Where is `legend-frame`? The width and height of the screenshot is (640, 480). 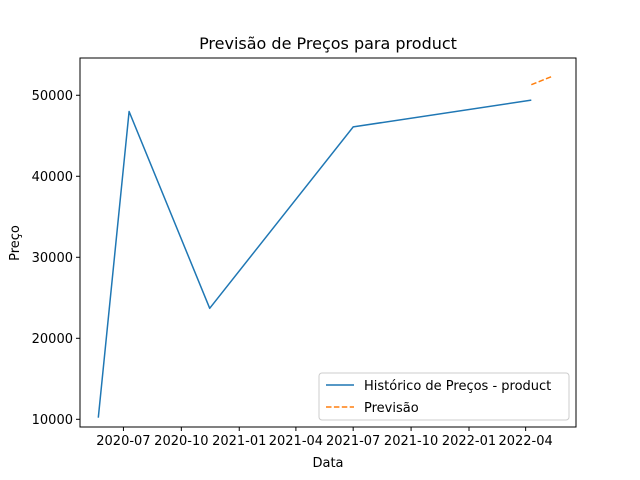
legend-frame is located at coordinates (444, 396).